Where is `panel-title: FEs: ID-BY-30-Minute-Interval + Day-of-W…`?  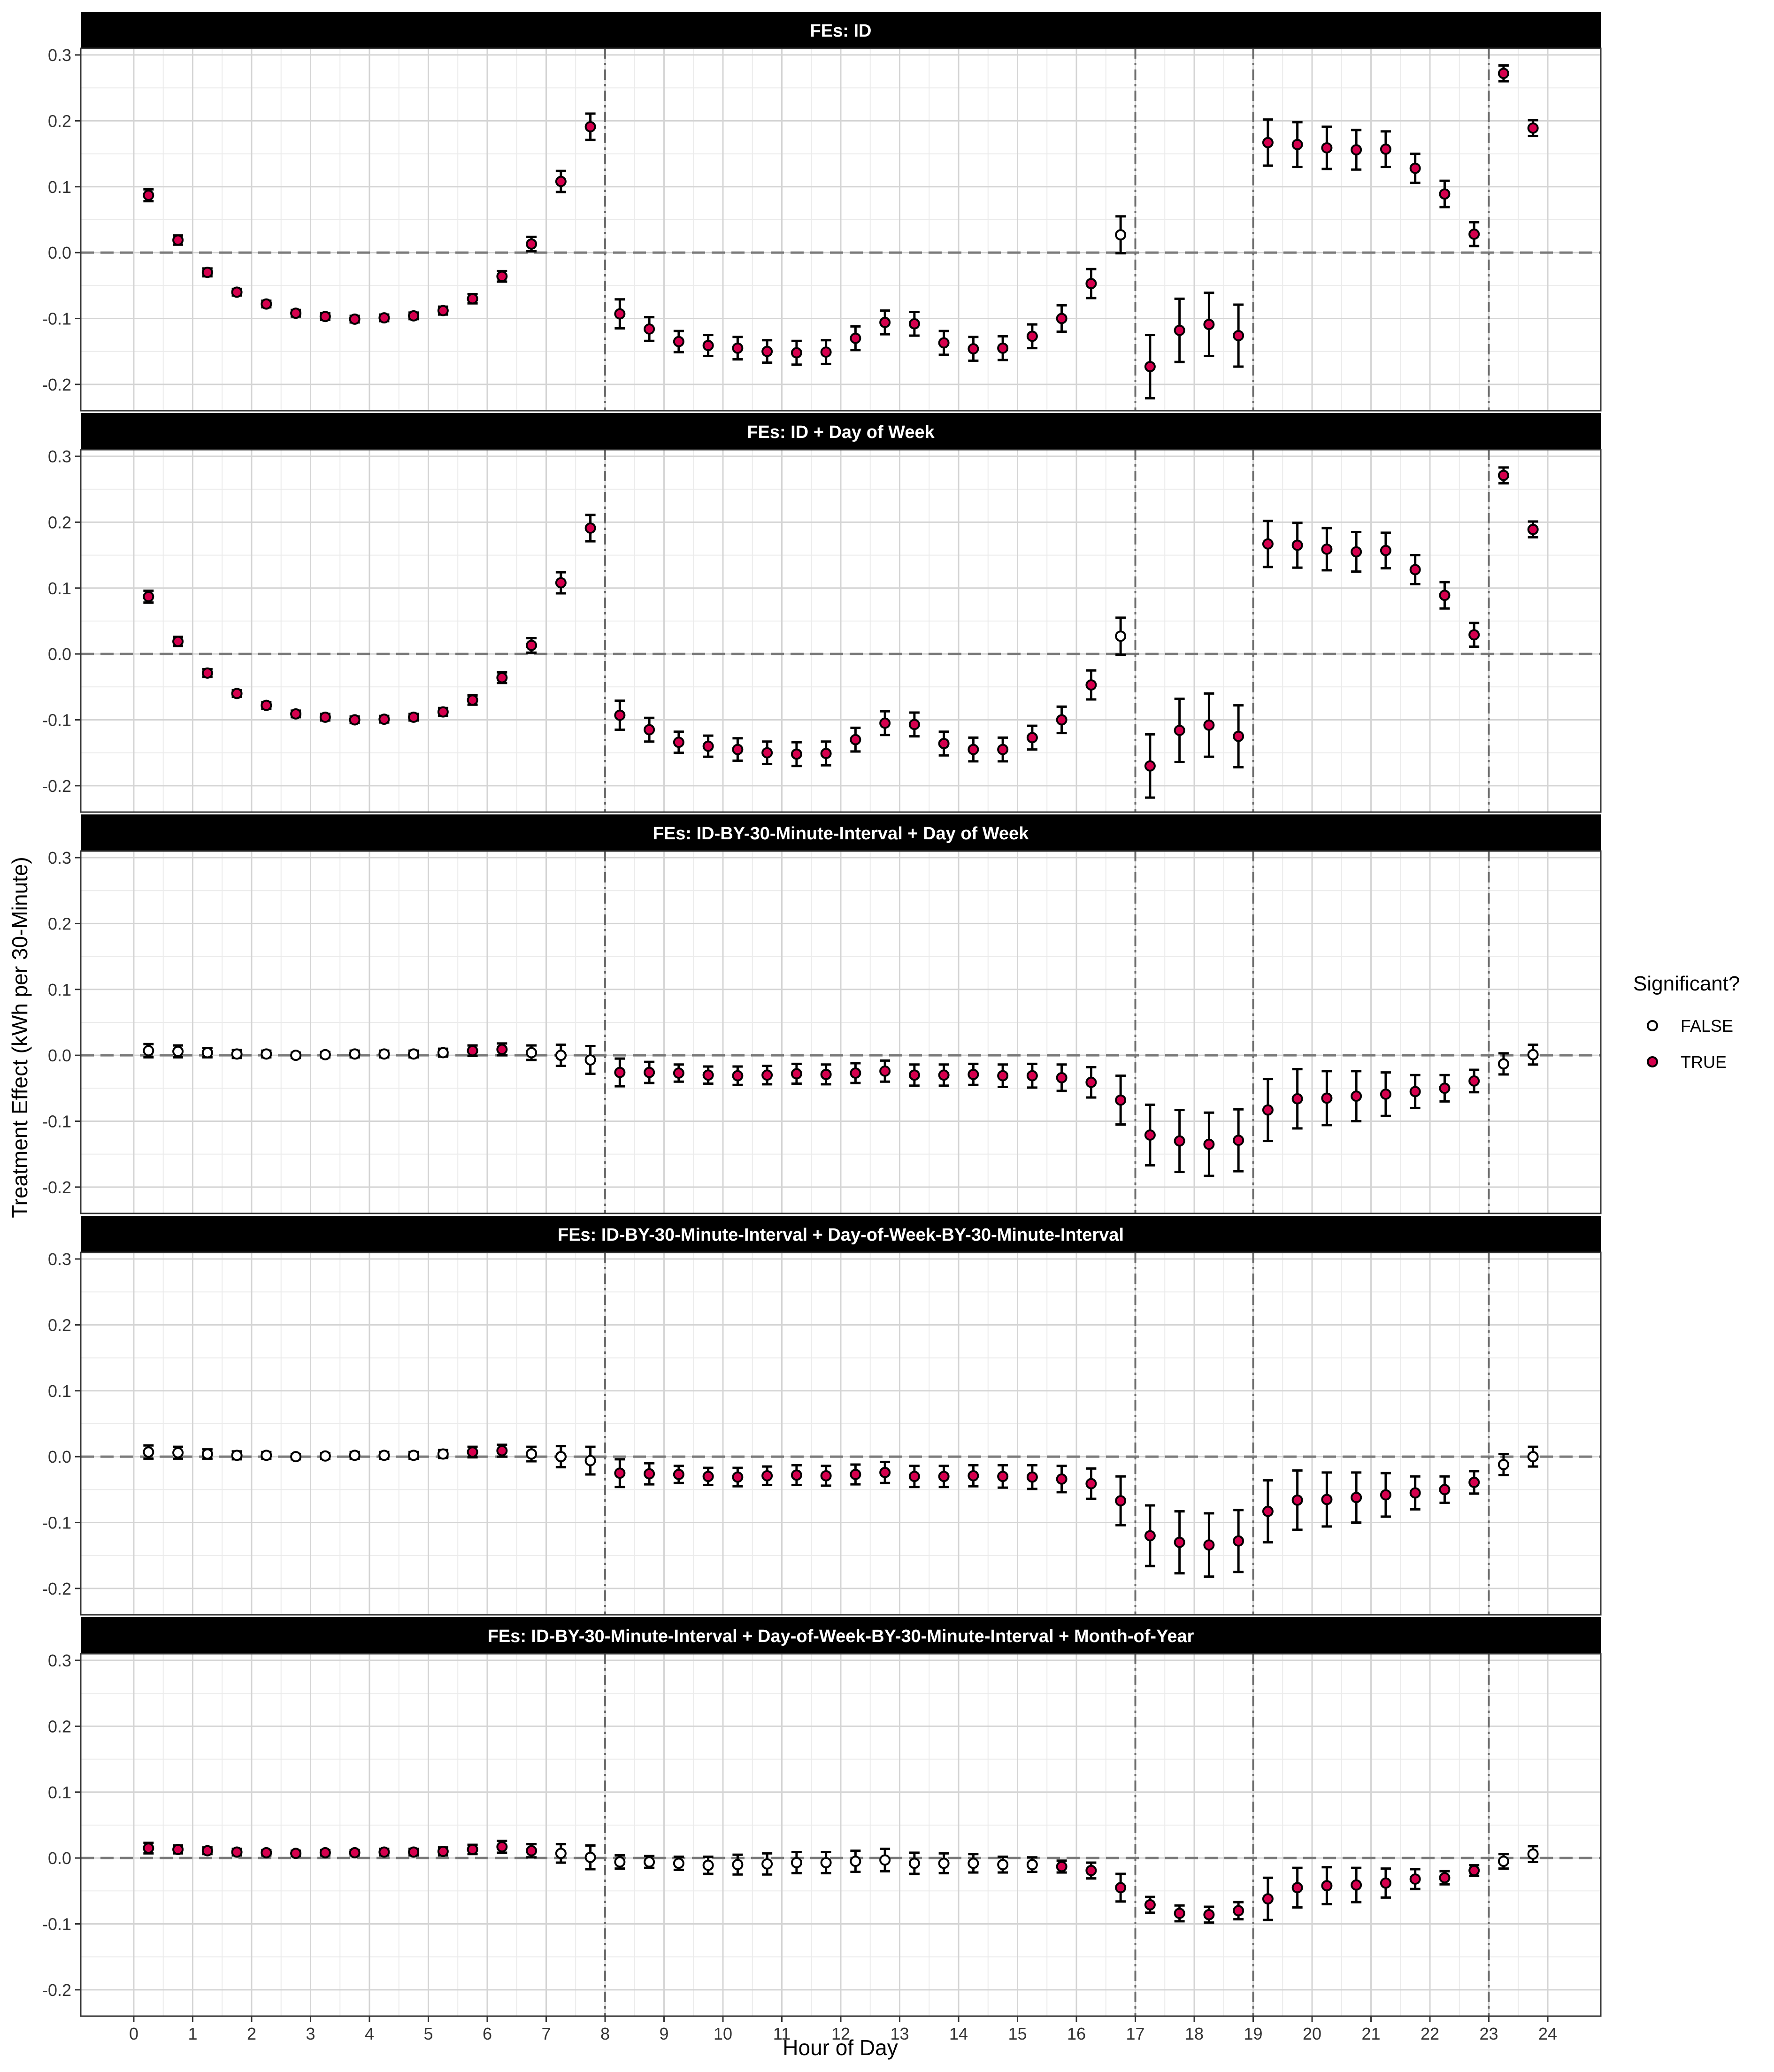 panel-title: FEs: ID-BY-30-Minute-Interval + Day-of-W… is located at coordinates (841, 1235).